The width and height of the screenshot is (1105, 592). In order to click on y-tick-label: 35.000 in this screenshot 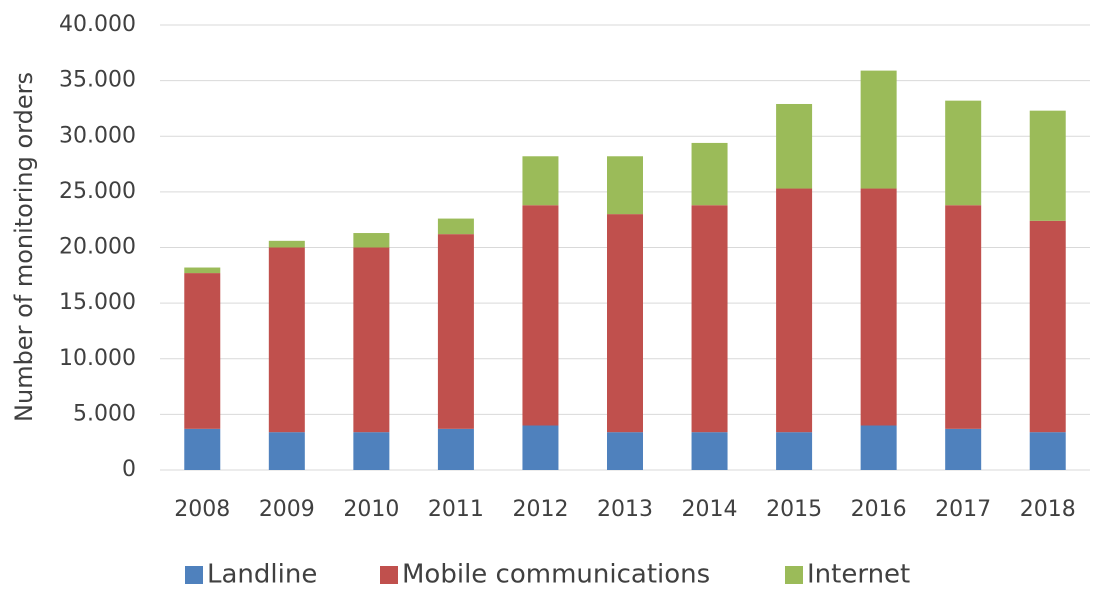, I will do `click(97, 80)`.